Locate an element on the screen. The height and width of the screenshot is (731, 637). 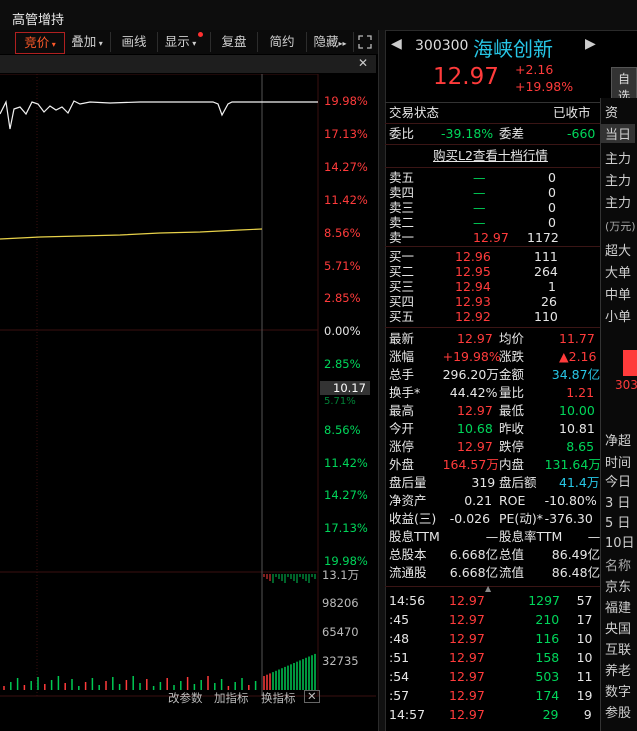
quote-label: 金额 is located at coordinates (512, 374).